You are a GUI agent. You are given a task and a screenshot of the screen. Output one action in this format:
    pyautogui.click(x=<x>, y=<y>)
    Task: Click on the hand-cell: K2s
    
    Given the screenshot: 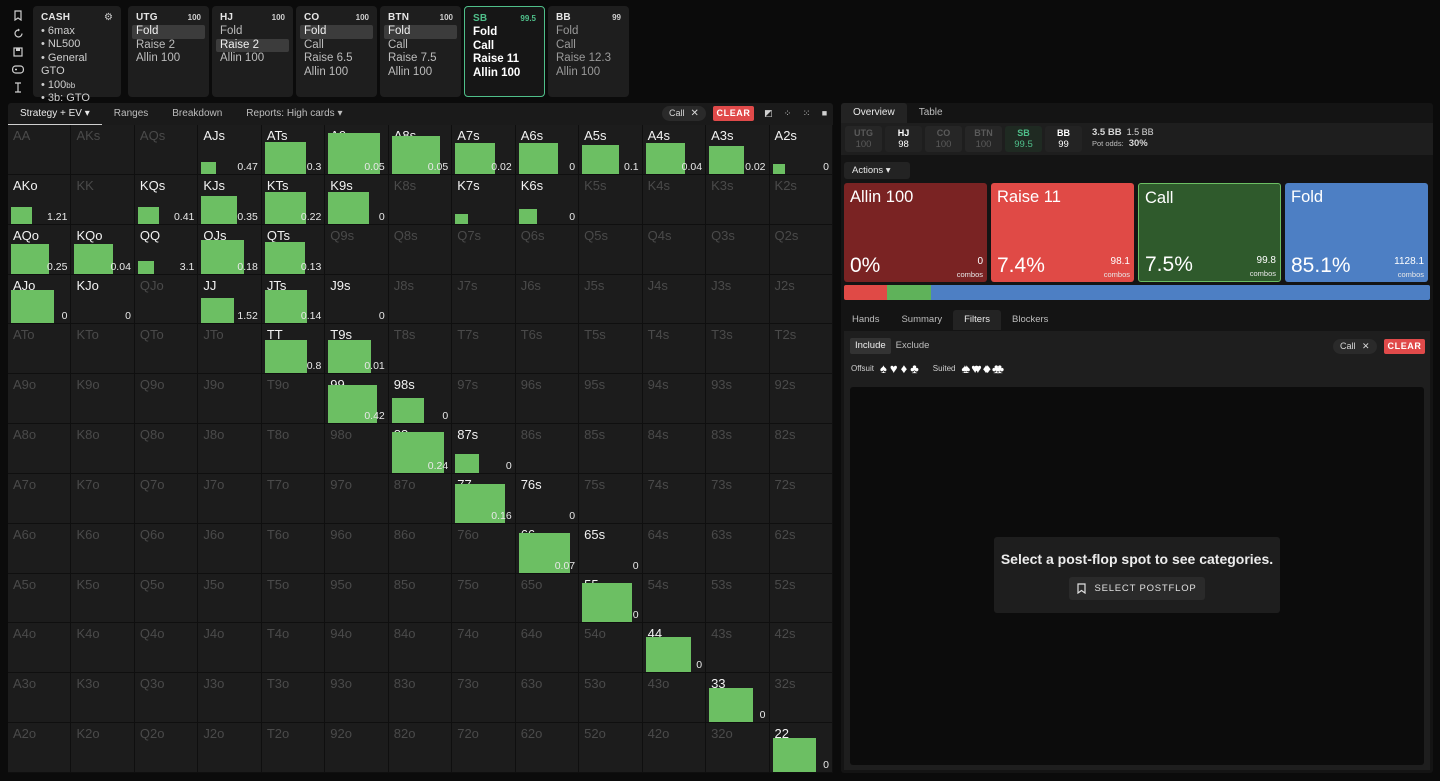 What is the action you would take?
    pyautogui.click(x=801, y=199)
    